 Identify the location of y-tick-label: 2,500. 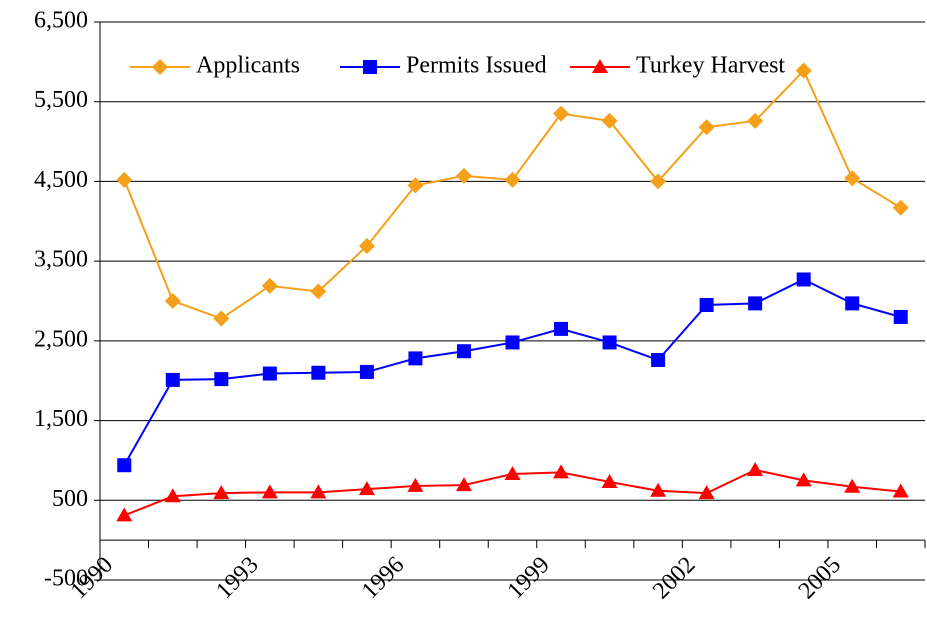
(61, 339).